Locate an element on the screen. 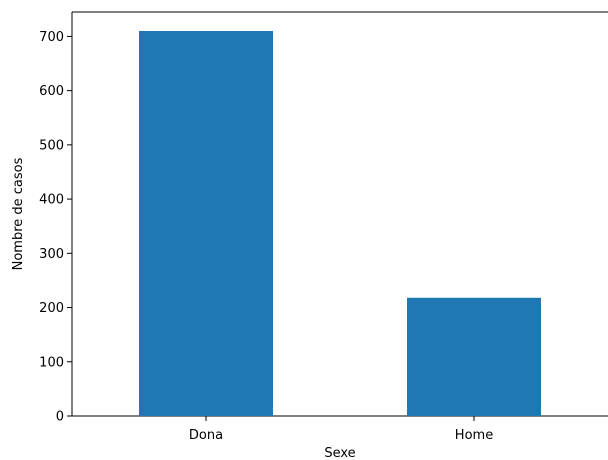  y-tick-label: 500 is located at coordinates (51, 145).